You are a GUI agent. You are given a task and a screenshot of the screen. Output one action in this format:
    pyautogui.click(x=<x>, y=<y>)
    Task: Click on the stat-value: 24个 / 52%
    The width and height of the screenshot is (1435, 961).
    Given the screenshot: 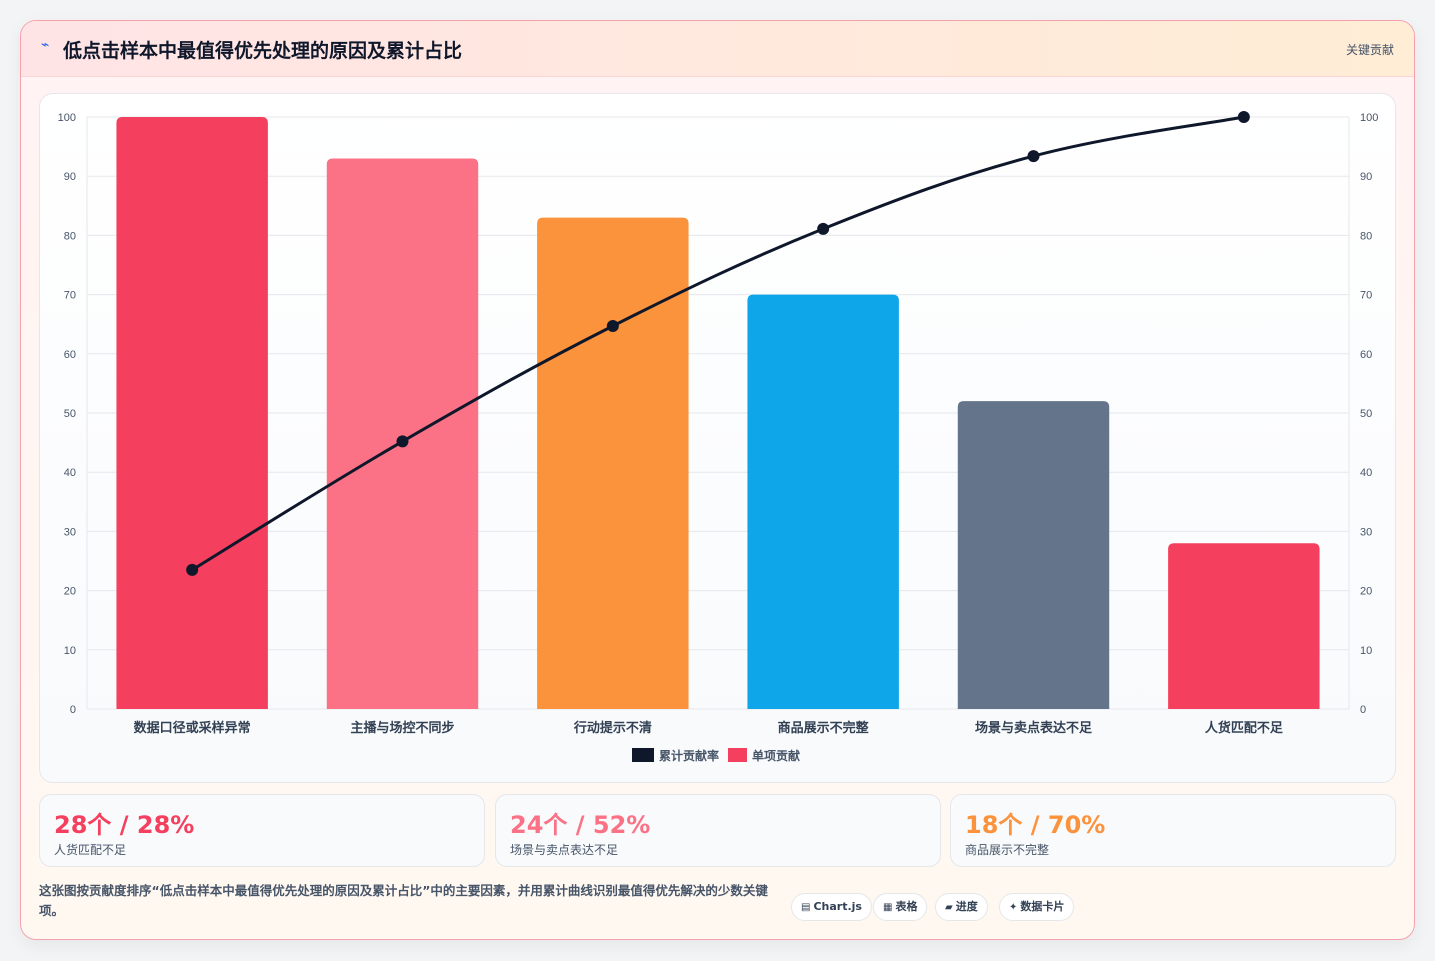 What is the action you would take?
    pyautogui.click(x=580, y=825)
    